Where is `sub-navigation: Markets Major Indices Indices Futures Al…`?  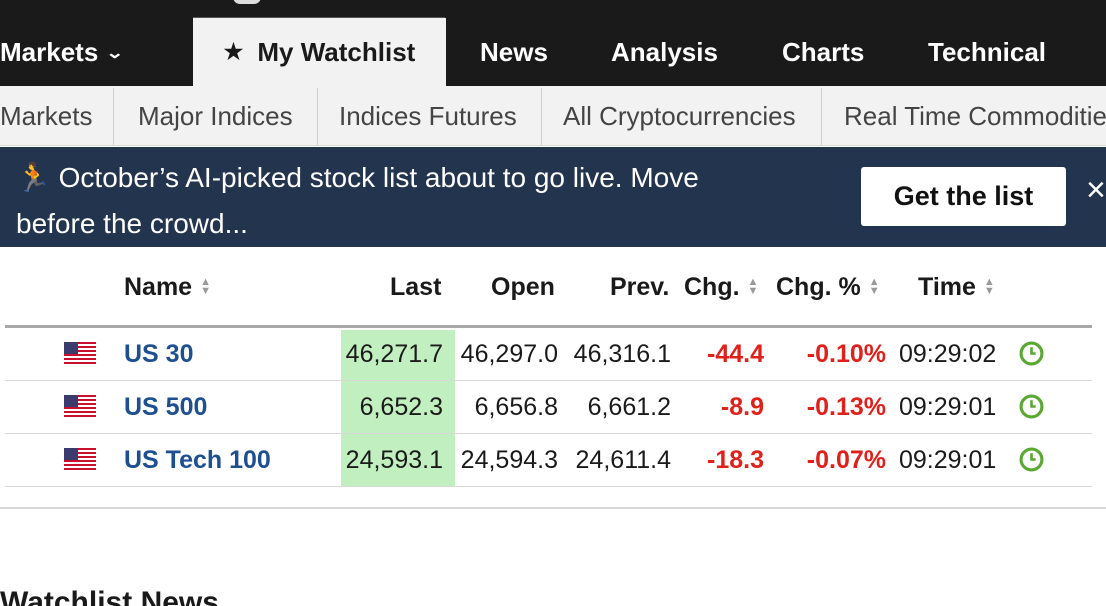
sub-navigation: Markets Major Indices Indices Futures Al… is located at coordinates (553, 116).